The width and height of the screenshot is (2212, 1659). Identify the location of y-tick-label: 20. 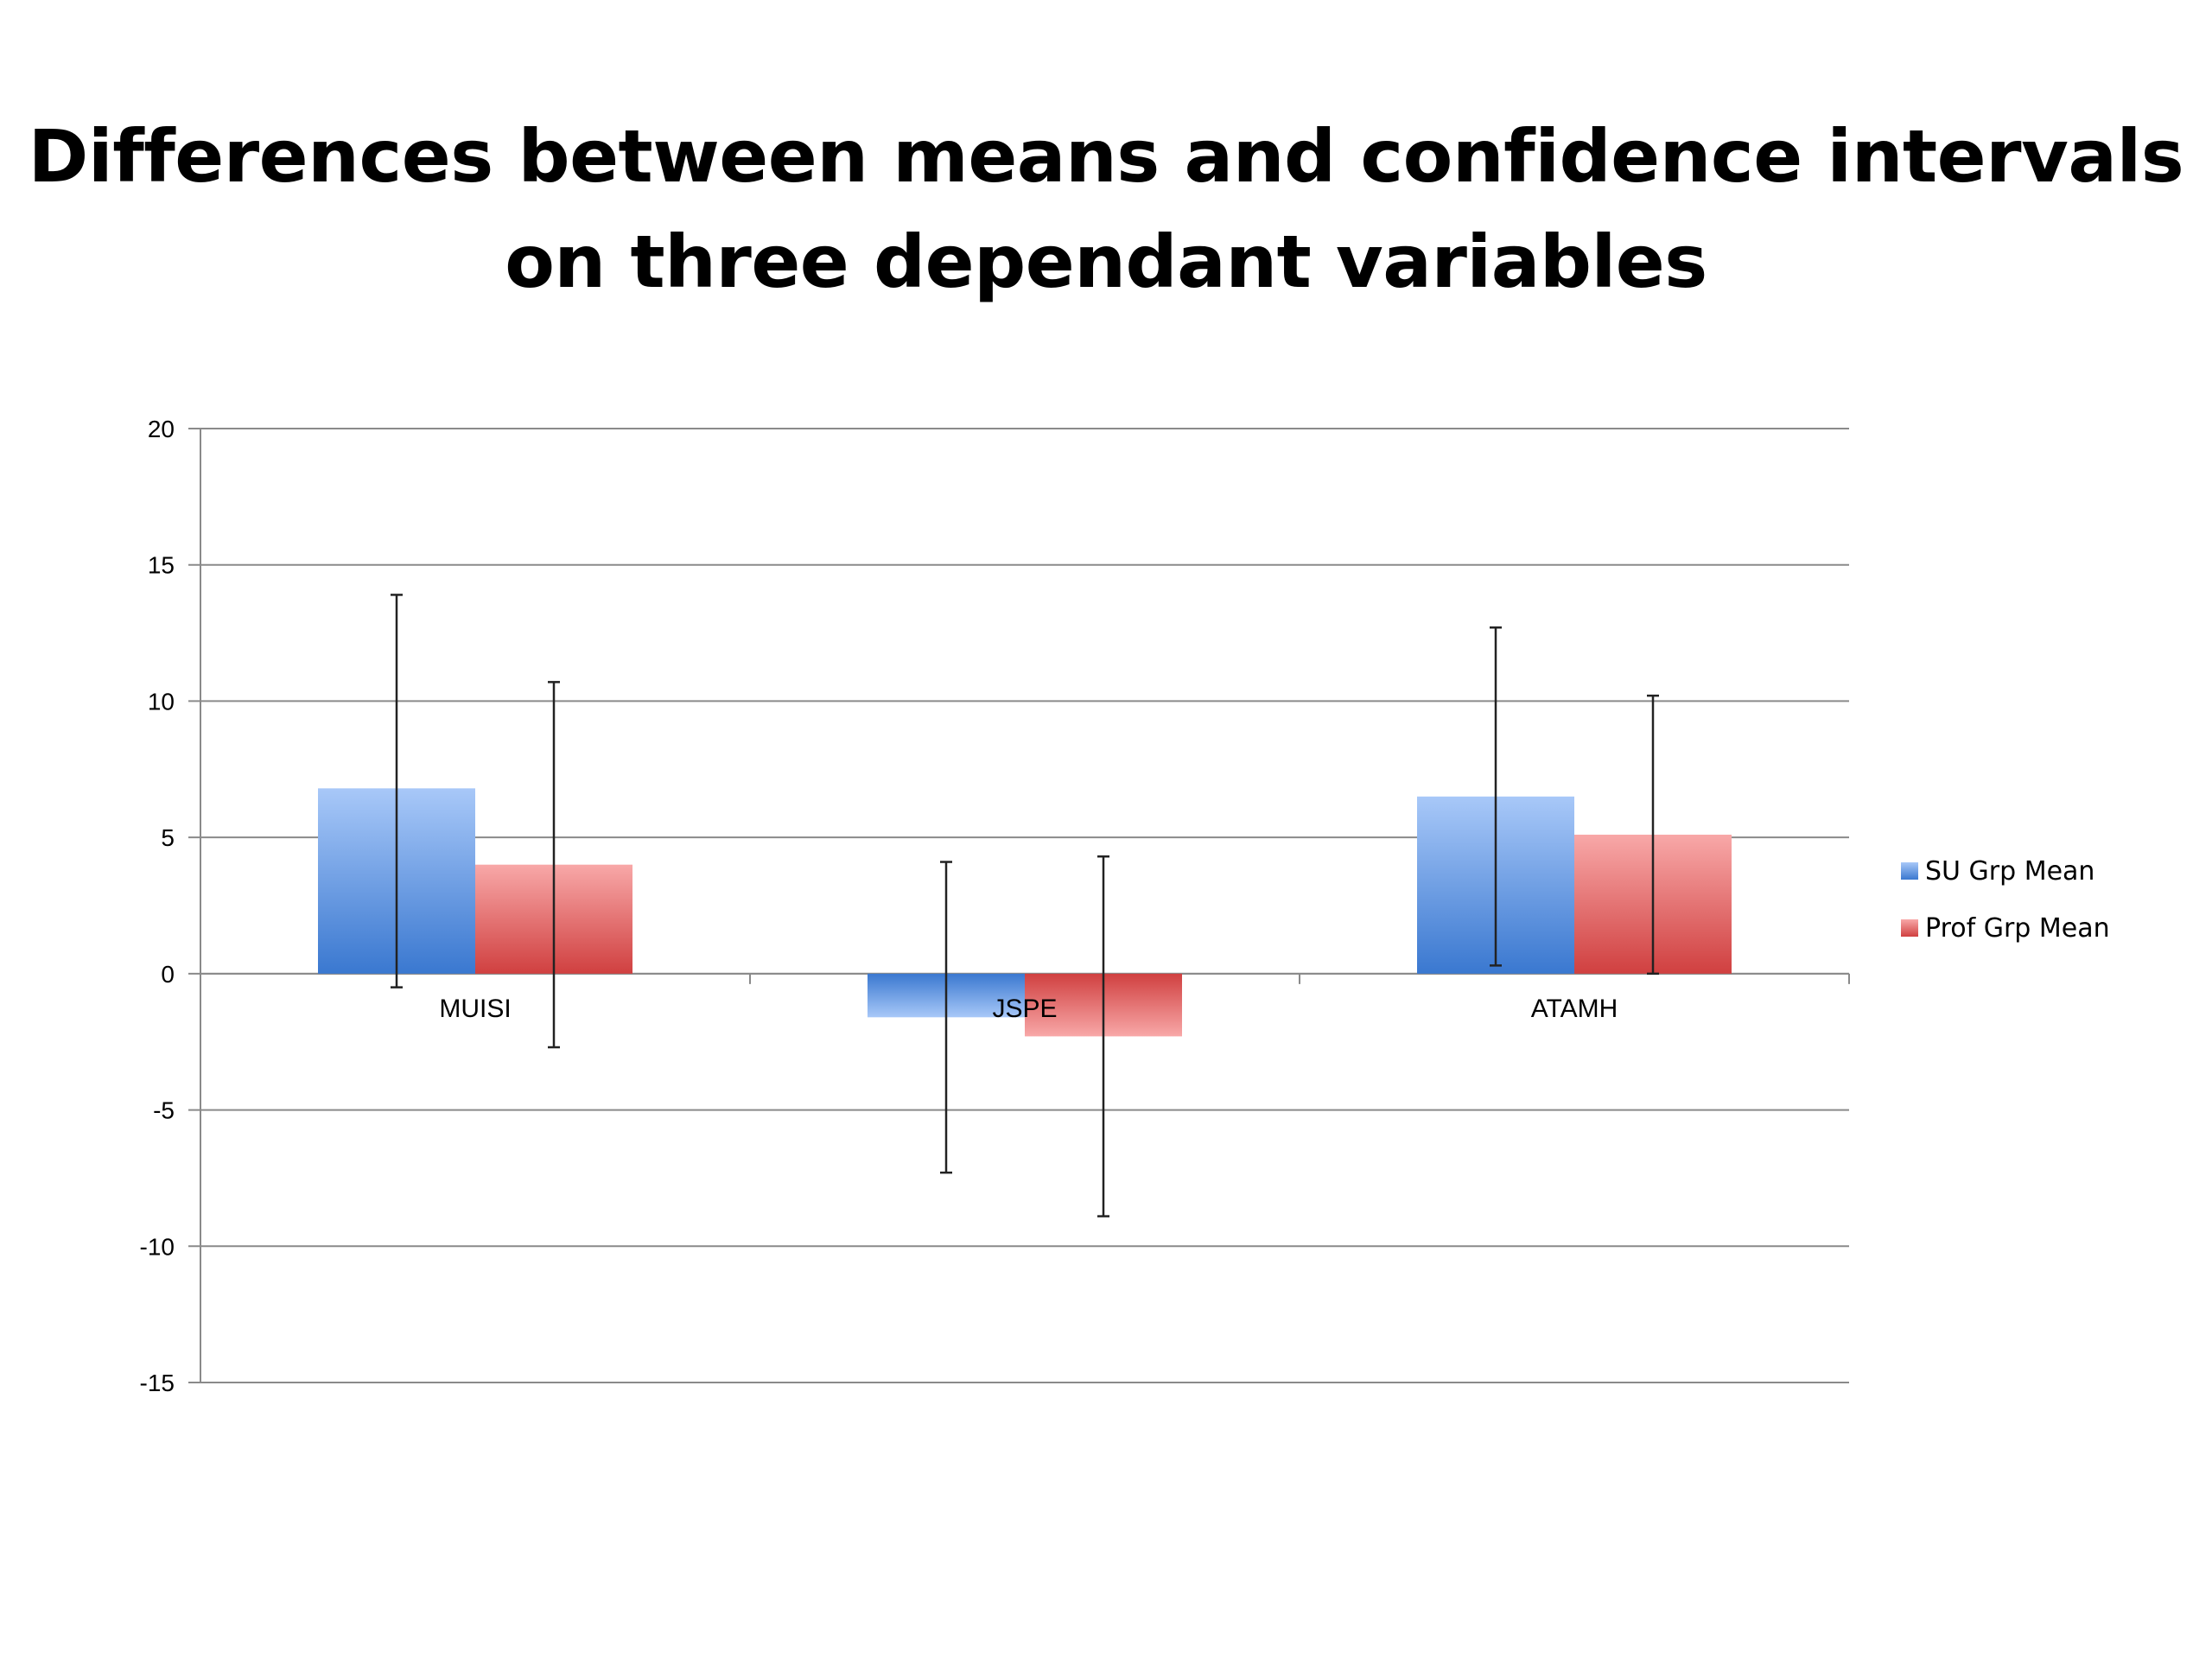
(161, 429).